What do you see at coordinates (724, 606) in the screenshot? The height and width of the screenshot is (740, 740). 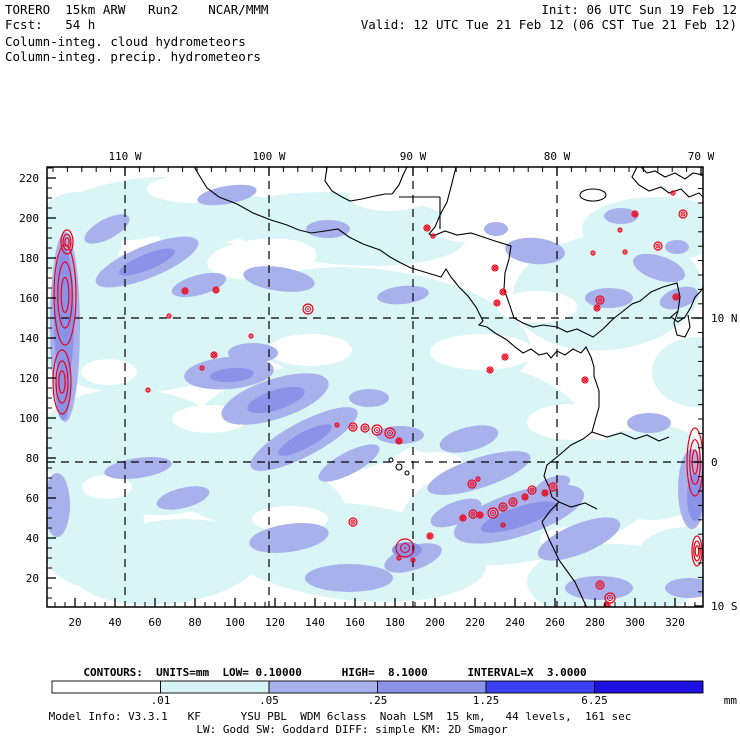 I see `axis-tick-label: 10 S` at bounding box center [724, 606].